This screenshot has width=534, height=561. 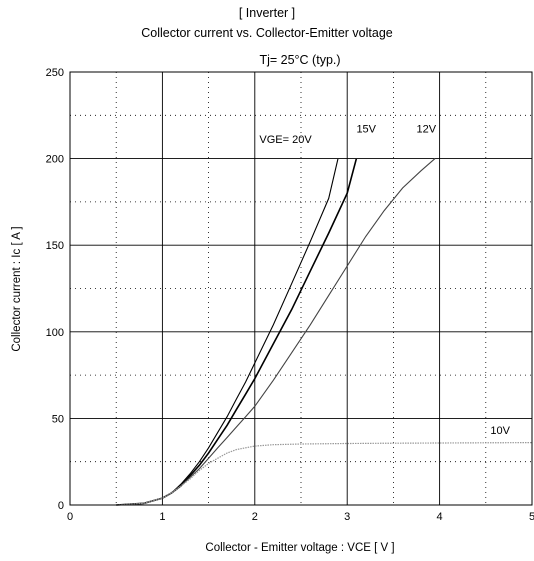 What do you see at coordinates (70, 517) in the screenshot?
I see `x-tick-label: 0` at bounding box center [70, 517].